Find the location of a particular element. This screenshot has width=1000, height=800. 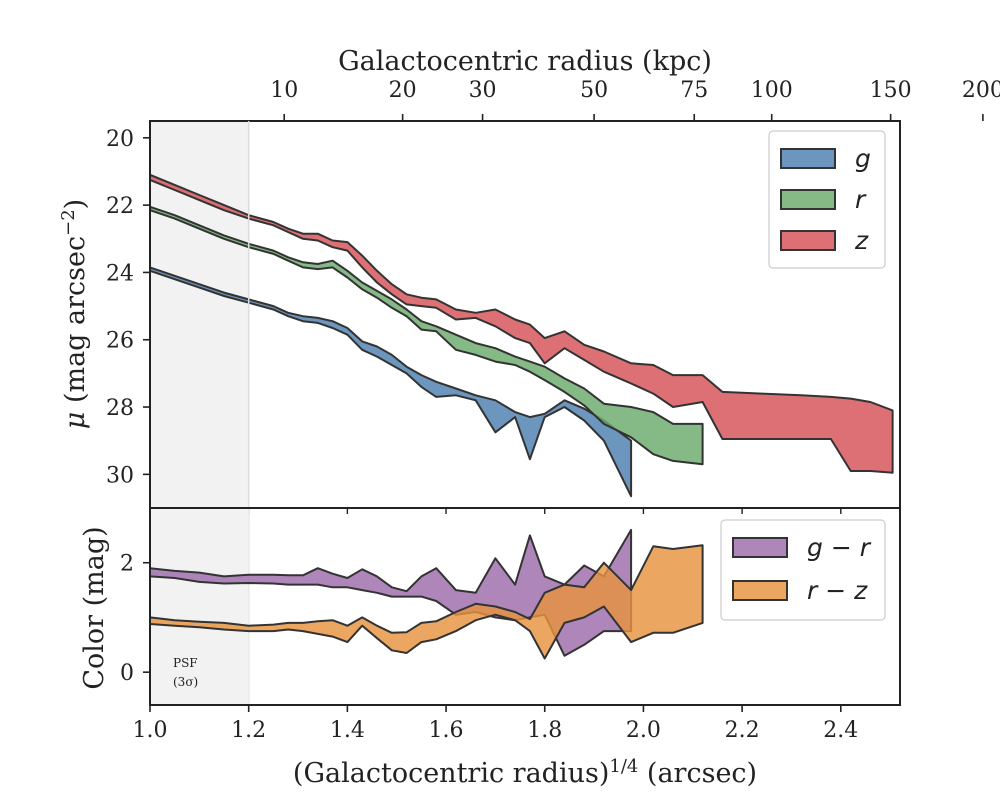

legend-label-z: z is located at coordinates (861, 240).